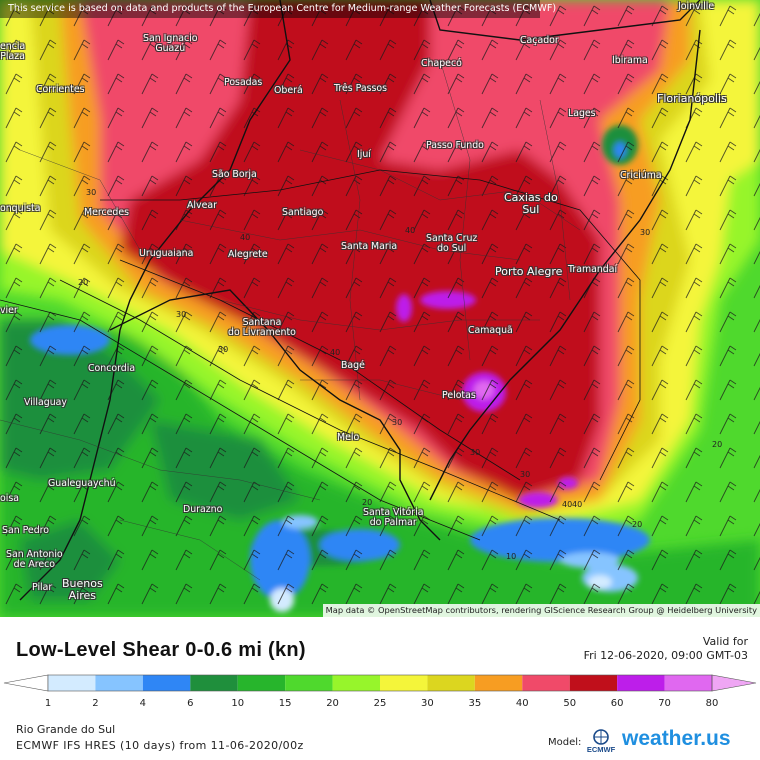  Describe the element at coordinates (238, 703) in the screenshot. I see `color-scale-tick: 10` at that location.